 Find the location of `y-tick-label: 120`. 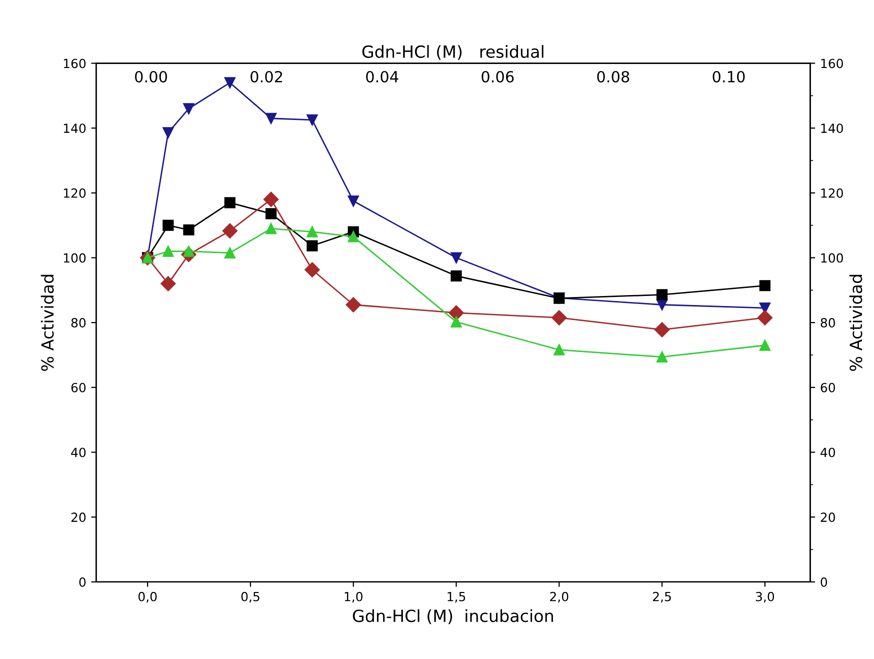

y-tick-label: 120 is located at coordinates (75, 193).